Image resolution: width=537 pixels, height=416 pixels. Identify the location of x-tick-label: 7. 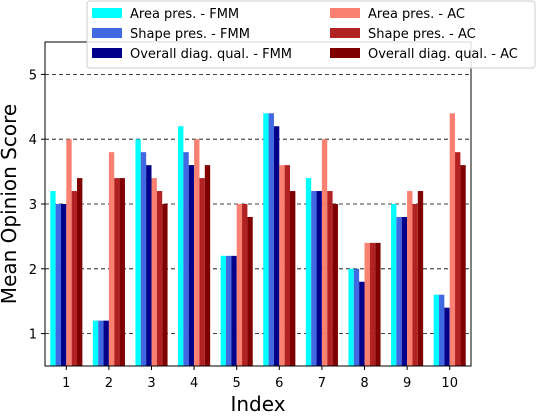
(322, 383).